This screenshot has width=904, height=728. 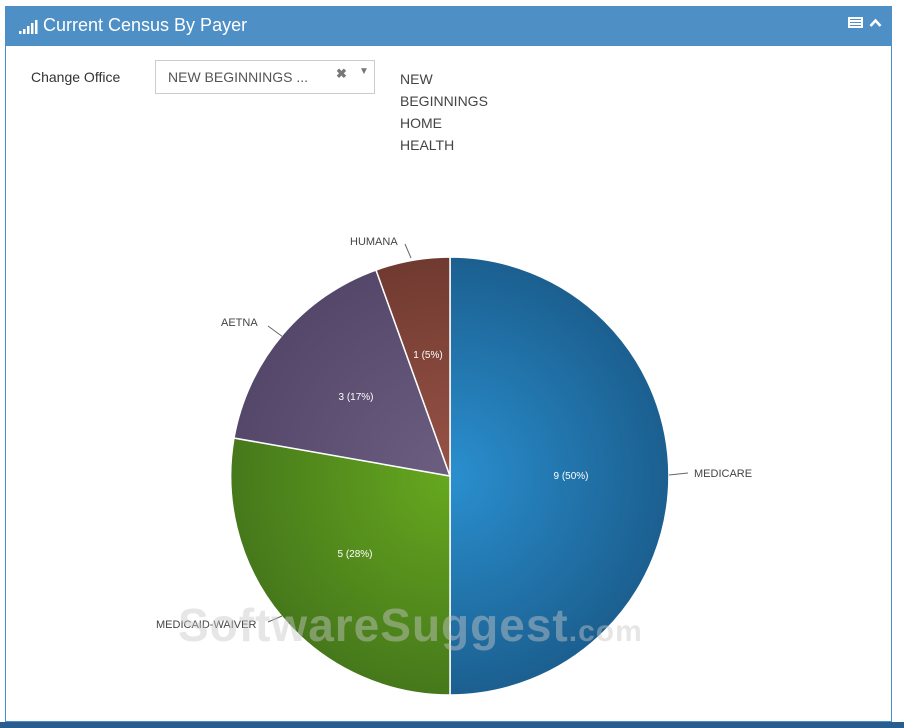 I want to click on slice-medicaid-waiver, so click(x=340, y=566).